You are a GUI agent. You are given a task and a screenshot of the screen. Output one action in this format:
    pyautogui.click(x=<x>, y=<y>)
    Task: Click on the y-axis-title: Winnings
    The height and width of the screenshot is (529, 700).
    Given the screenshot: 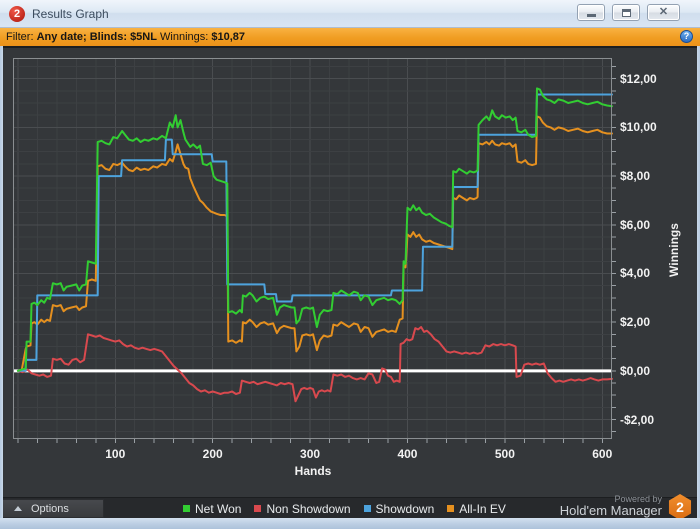 What is the action you would take?
    pyautogui.click(x=674, y=250)
    